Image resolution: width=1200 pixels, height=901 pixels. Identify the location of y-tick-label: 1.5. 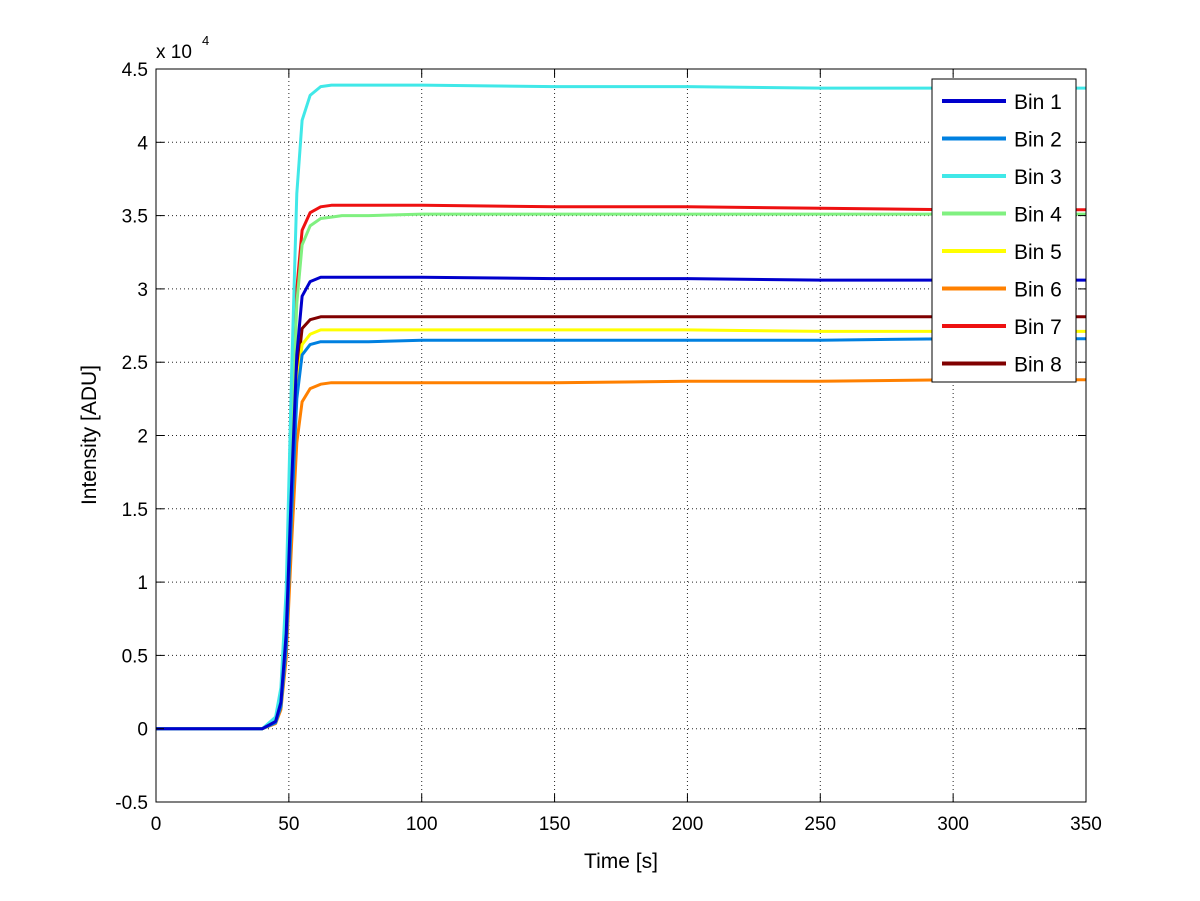
(135, 510).